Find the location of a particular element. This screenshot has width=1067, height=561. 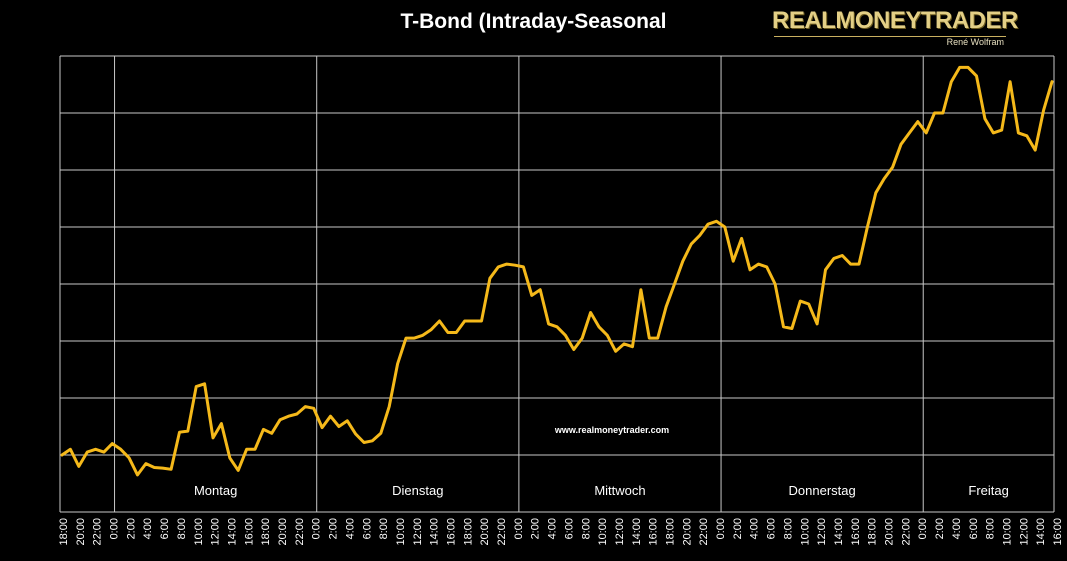

brand-logo: REALMONEYTRADER René Wolfram is located at coordinates (895, 27).